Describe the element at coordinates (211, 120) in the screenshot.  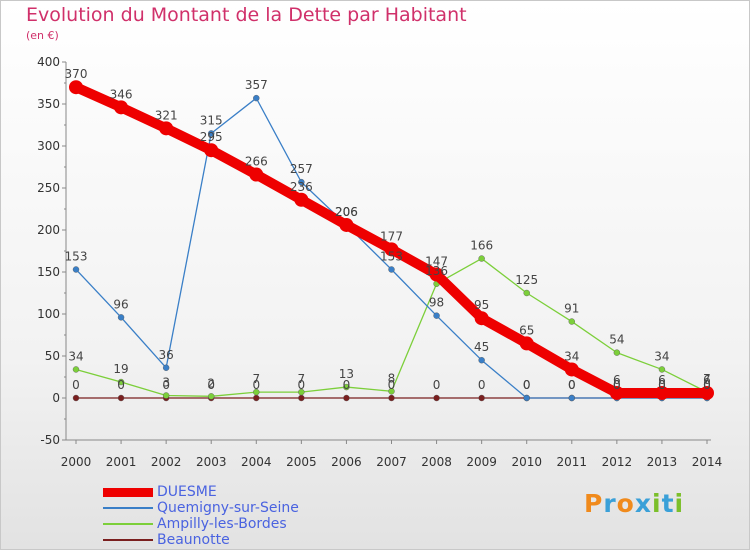
I see `data-label-quemigny-sur-seine: 315` at that location.